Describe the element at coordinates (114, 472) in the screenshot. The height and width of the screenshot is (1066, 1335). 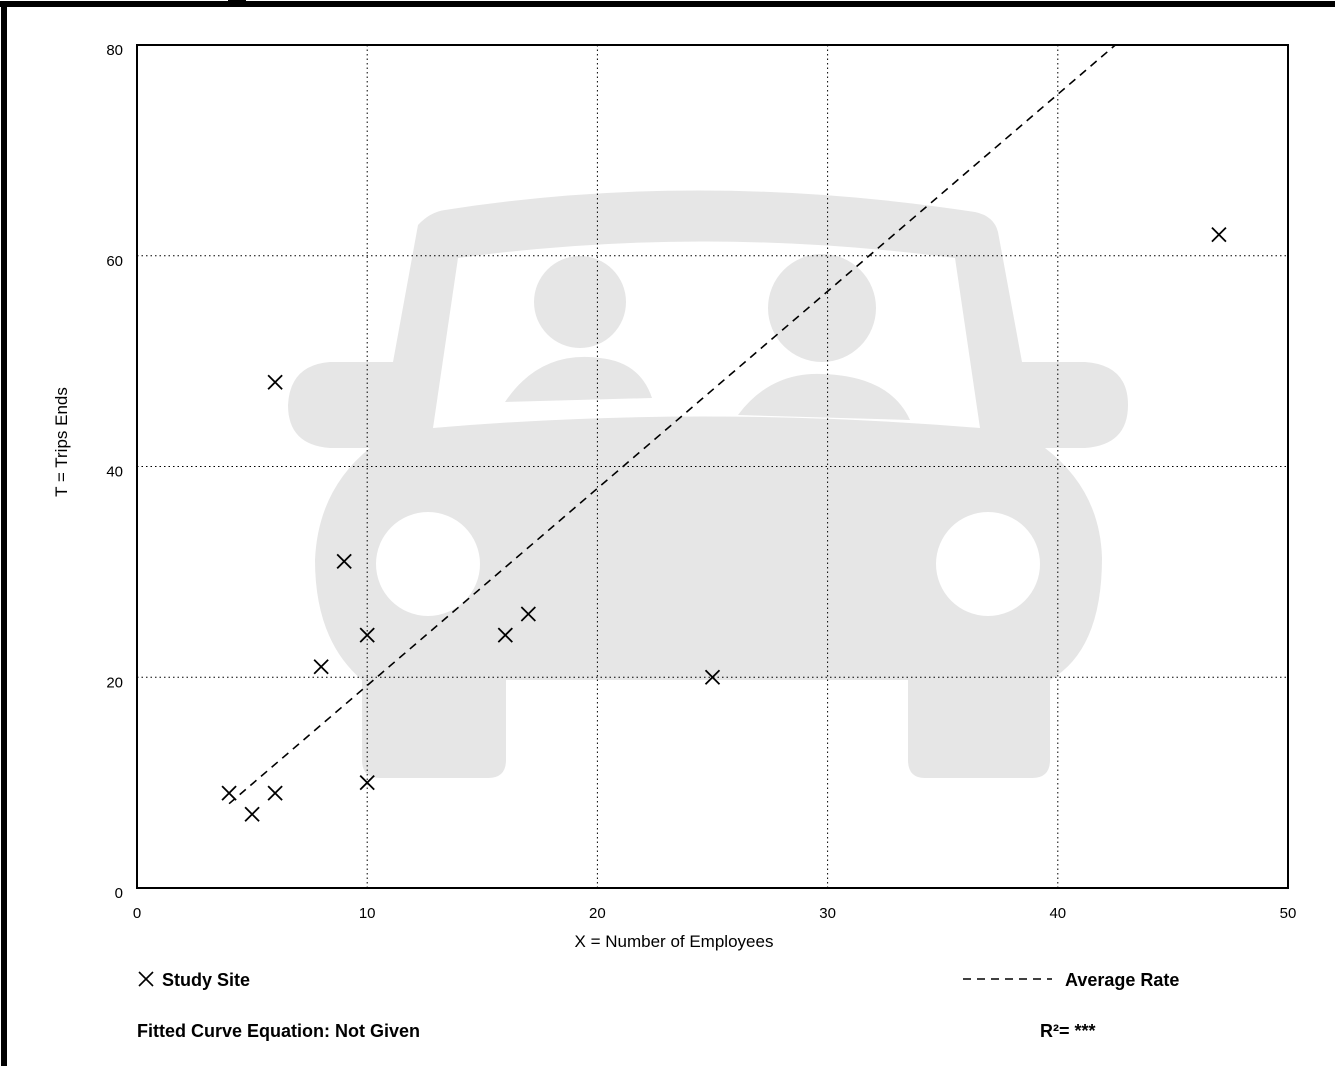
I see `y-tick-label: 40` at that location.